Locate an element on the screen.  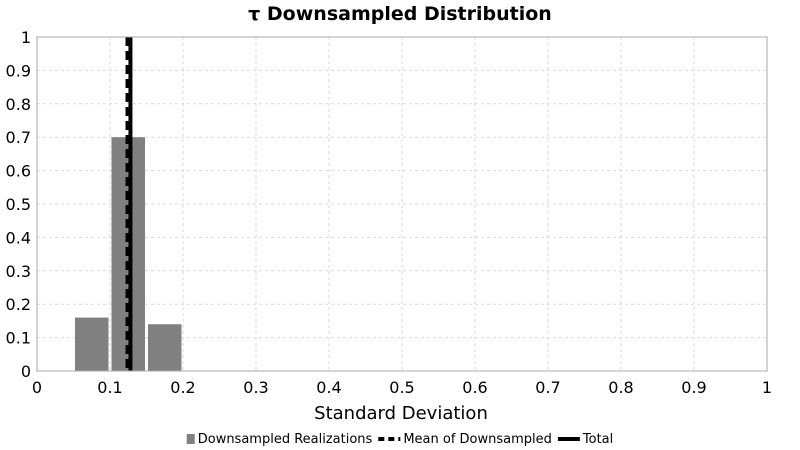
x-tick-label: 0 is located at coordinates (37, 387).